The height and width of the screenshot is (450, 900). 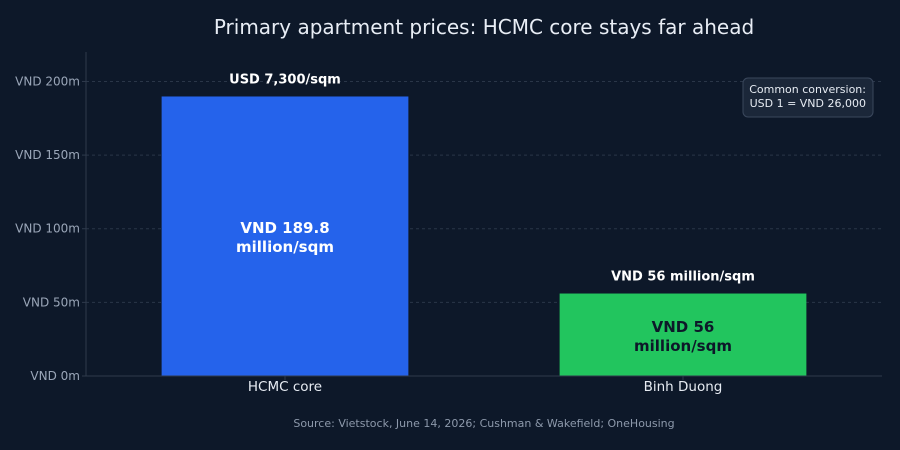 What do you see at coordinates (683, 327) in the screenshot?
I see `bar-value-label: VND 56` at bounding box center [683, 327].